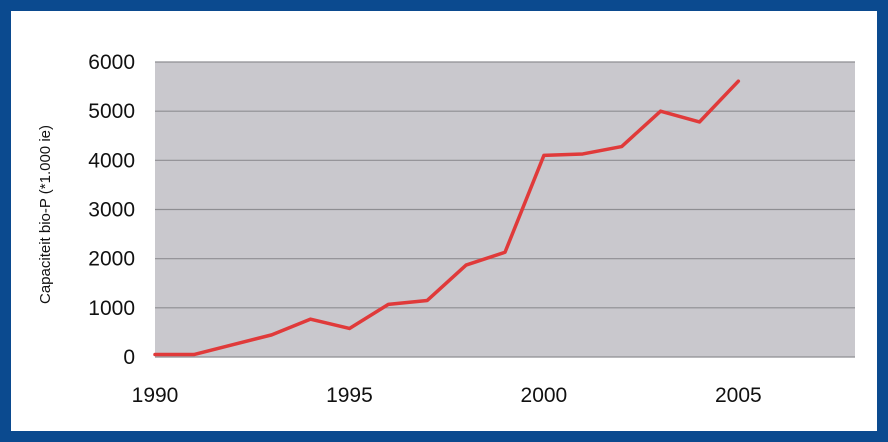 This screenshot has width=888, height=442. What do you see at coordinates (111, 160) in the screenshot?
I see `y-tick-label: 4000` at bounding box center [111, 160].